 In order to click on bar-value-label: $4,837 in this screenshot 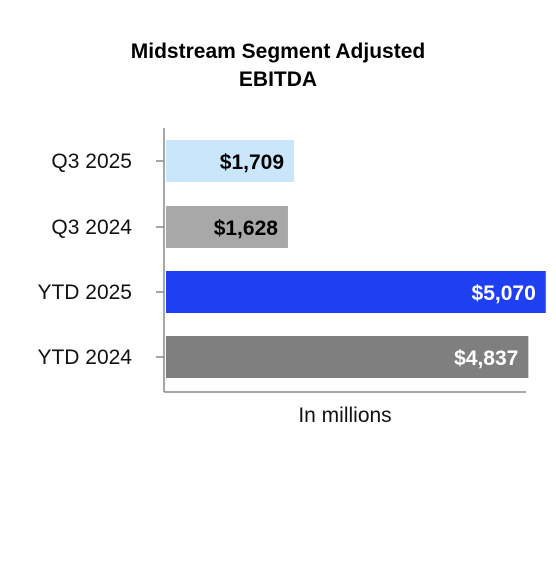, I will do `click(486, 358)`.